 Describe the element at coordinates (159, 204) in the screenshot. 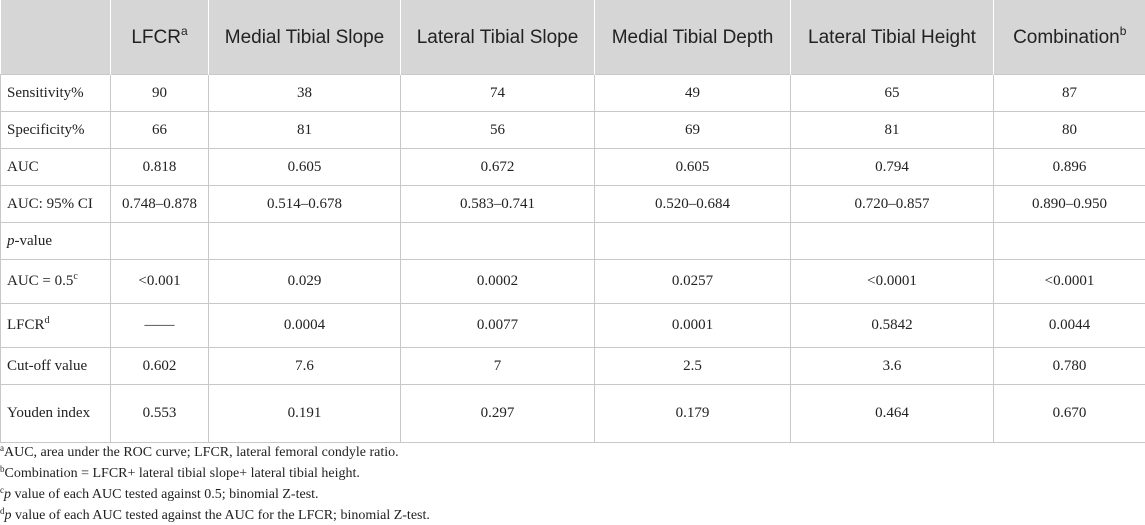

I see `cell: 0.748–0.878` at that location.